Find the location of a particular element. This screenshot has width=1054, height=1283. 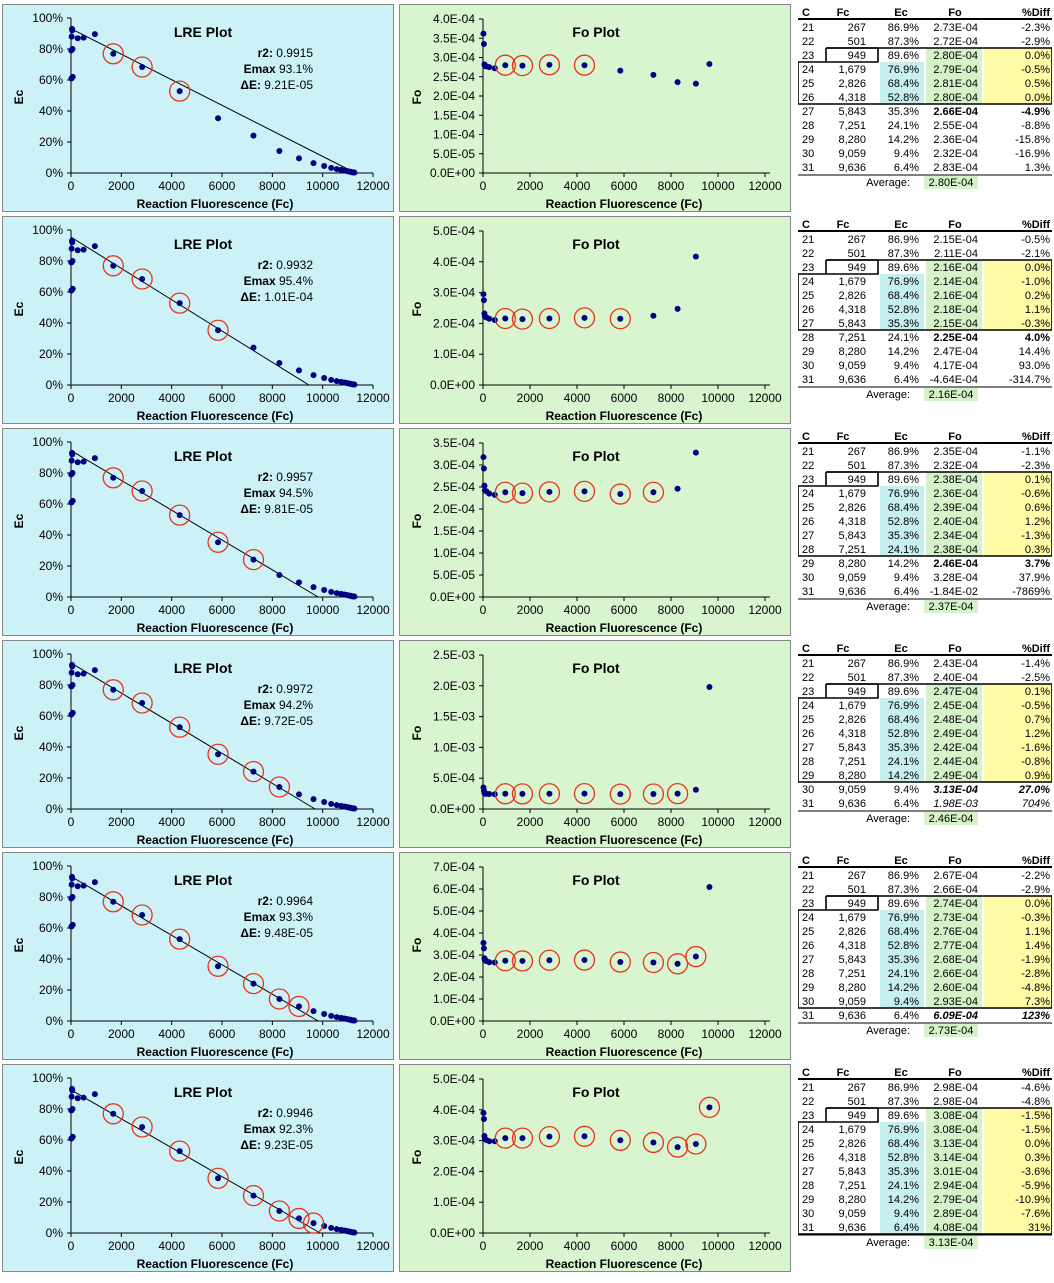

table-cell: 31 is located at coordinates (808, 168).